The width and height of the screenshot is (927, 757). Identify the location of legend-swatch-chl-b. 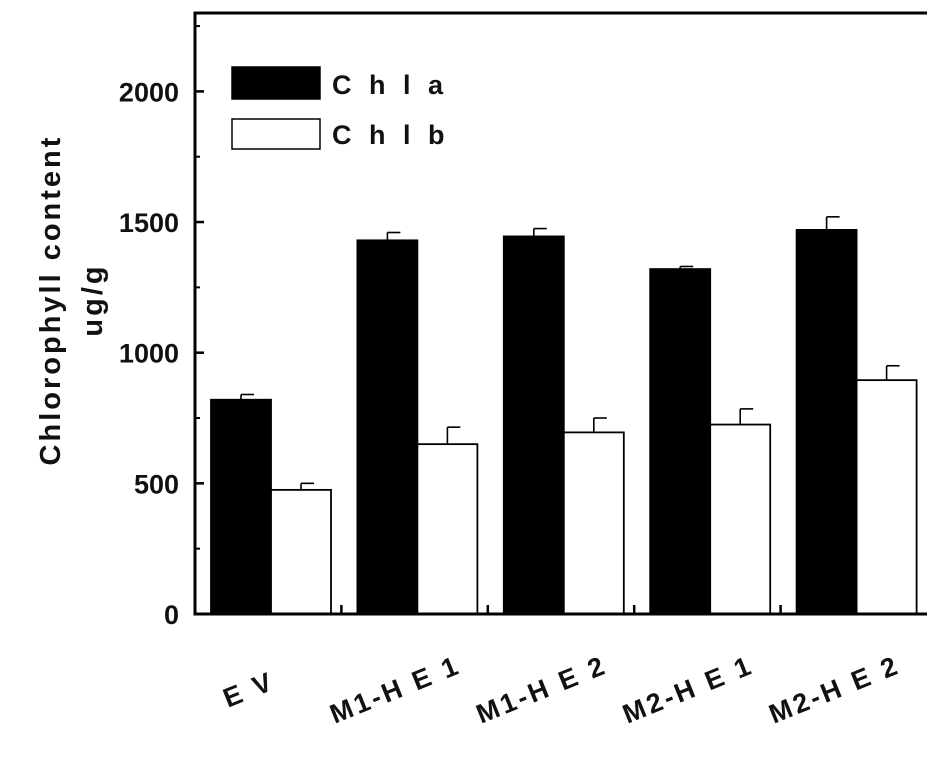
(276, 134).